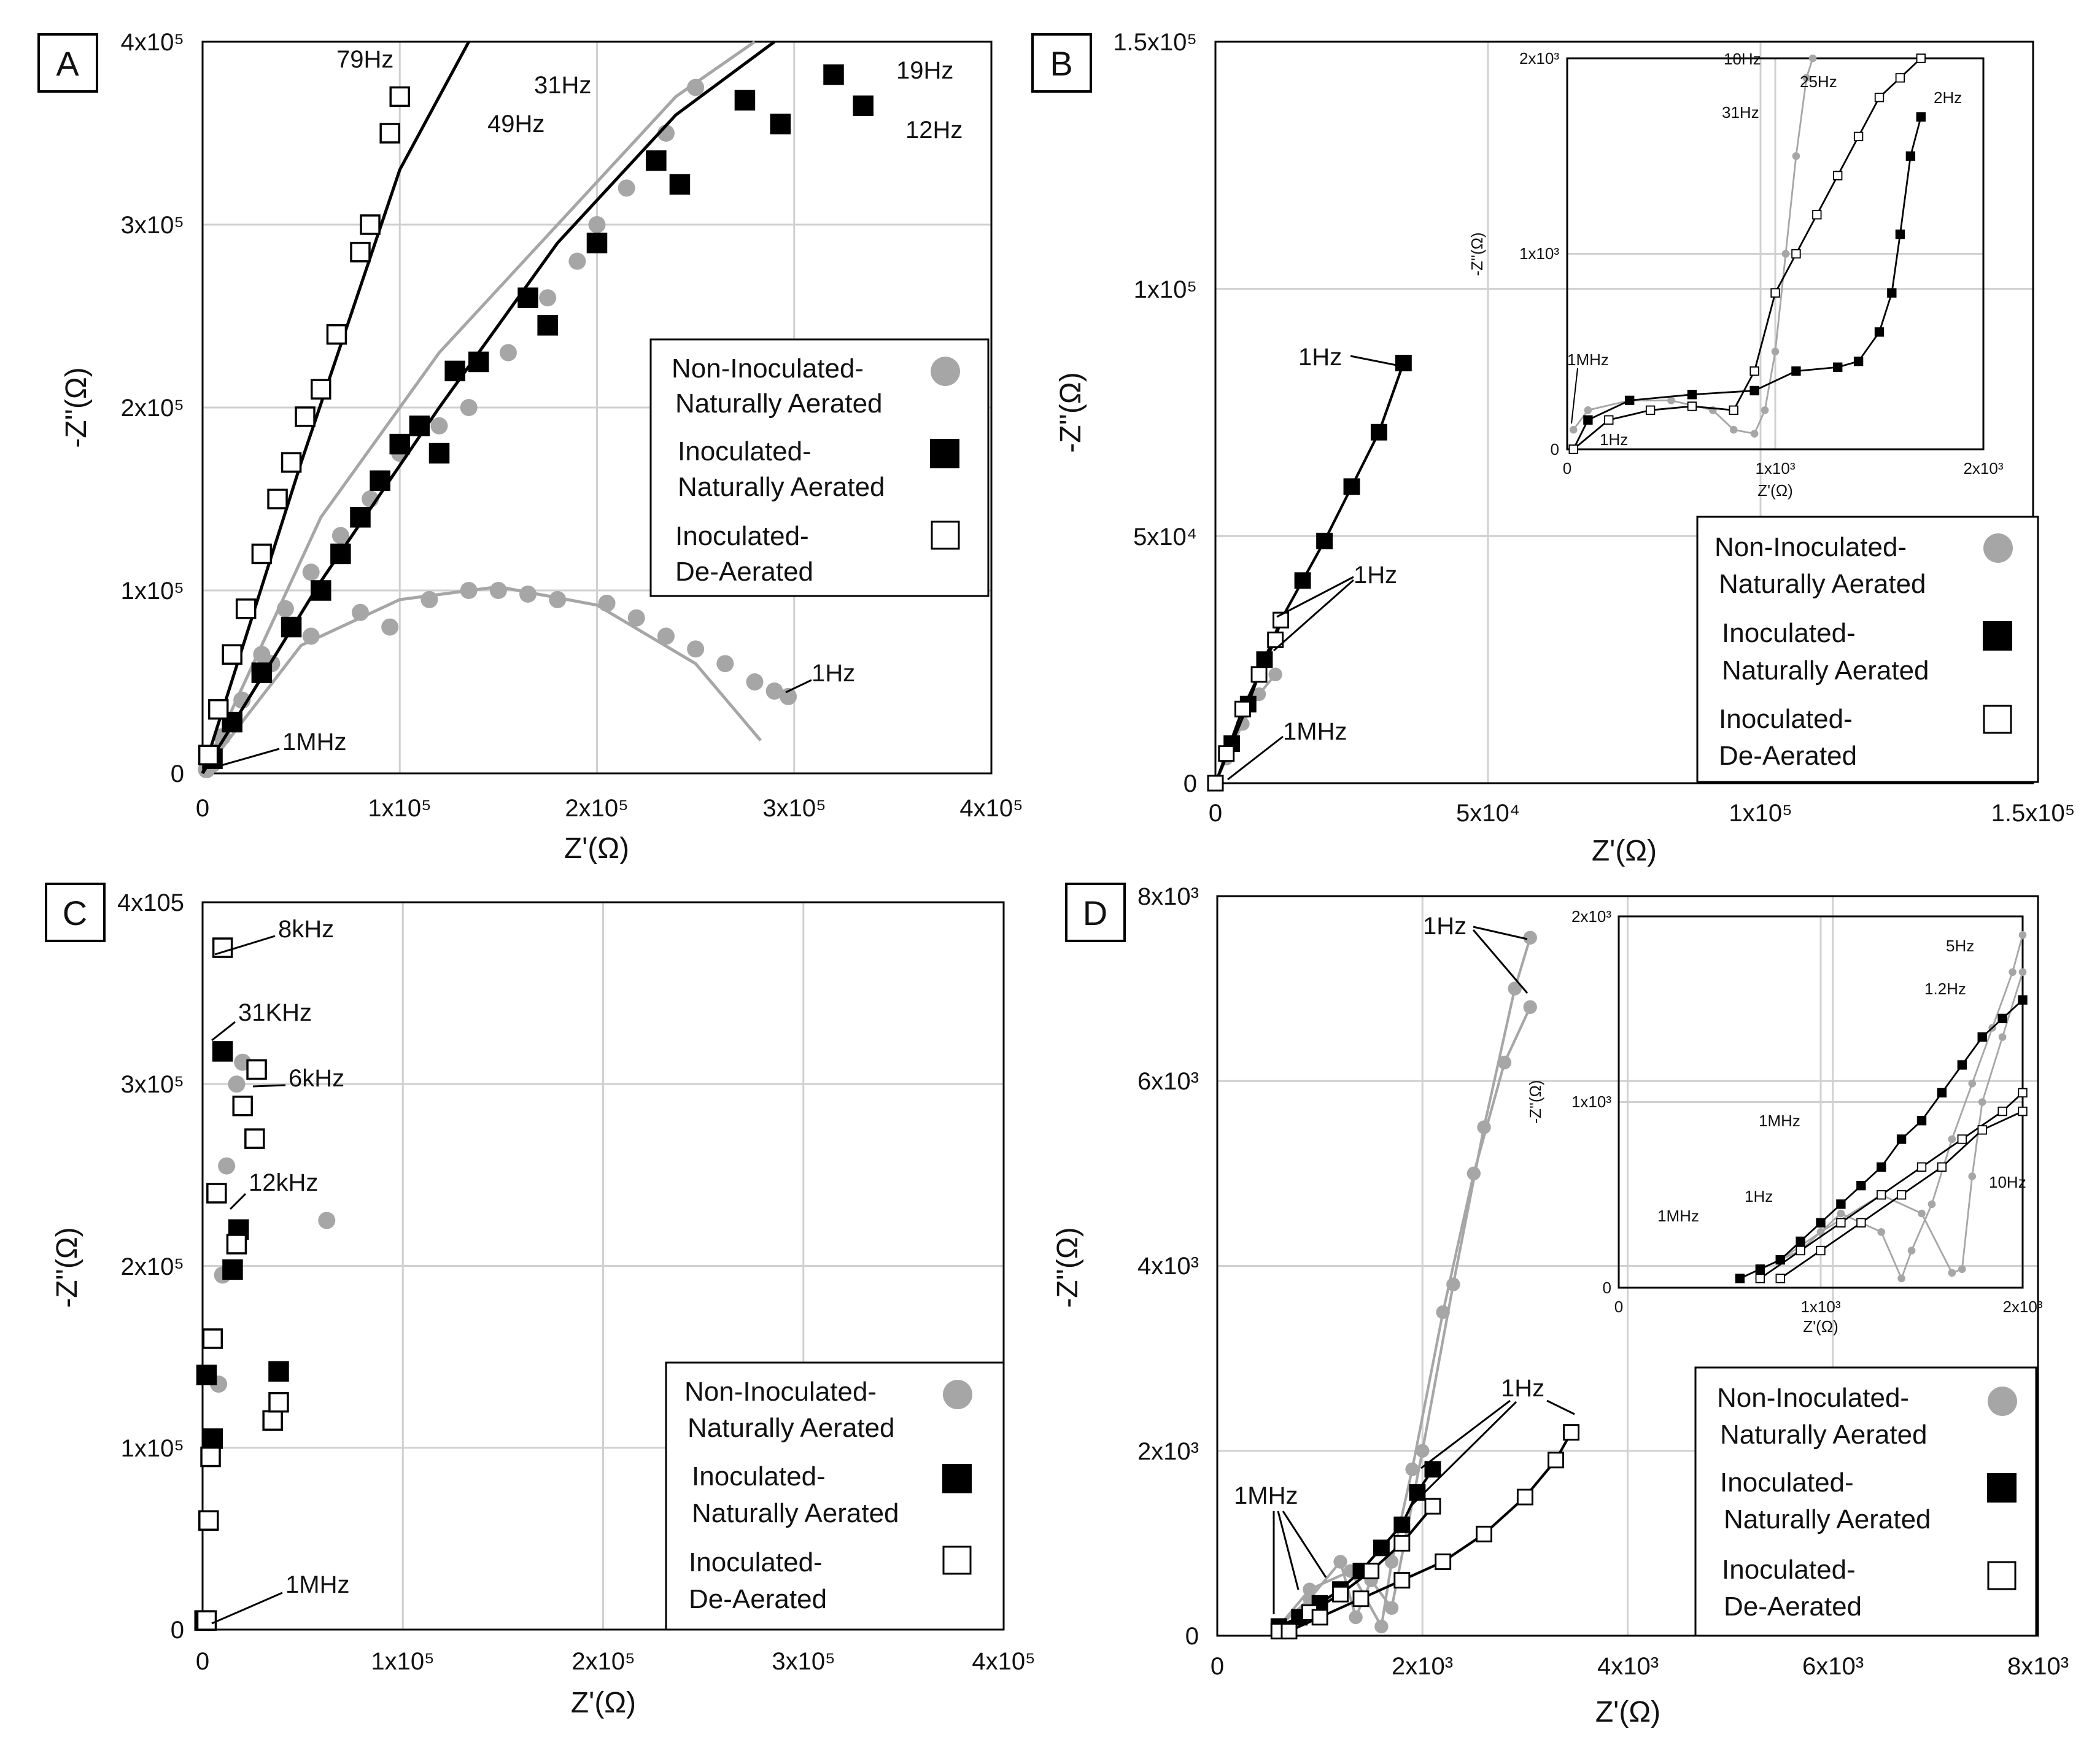 This screenshot has height=1737, width=2100. I want to click on panel-b-inset-data, so click(1747, 253).